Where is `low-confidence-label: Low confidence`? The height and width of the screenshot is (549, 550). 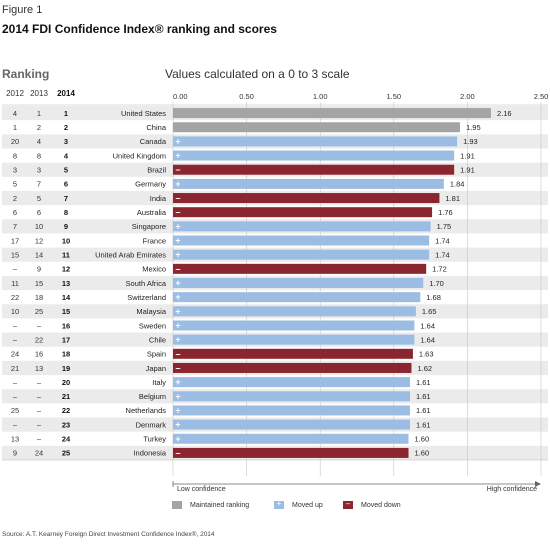 low-confidence-label: Low confidence is located at coordinates (201, 489).